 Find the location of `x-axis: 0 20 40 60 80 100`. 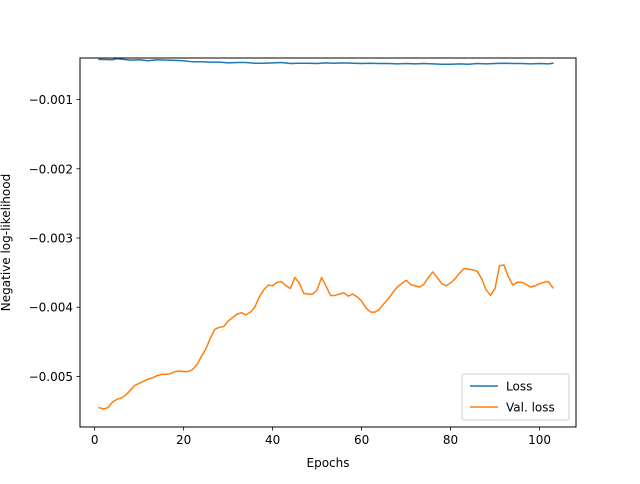

x-axis: 0 20 40 60 80 100 is located at coordinates (321, 437).